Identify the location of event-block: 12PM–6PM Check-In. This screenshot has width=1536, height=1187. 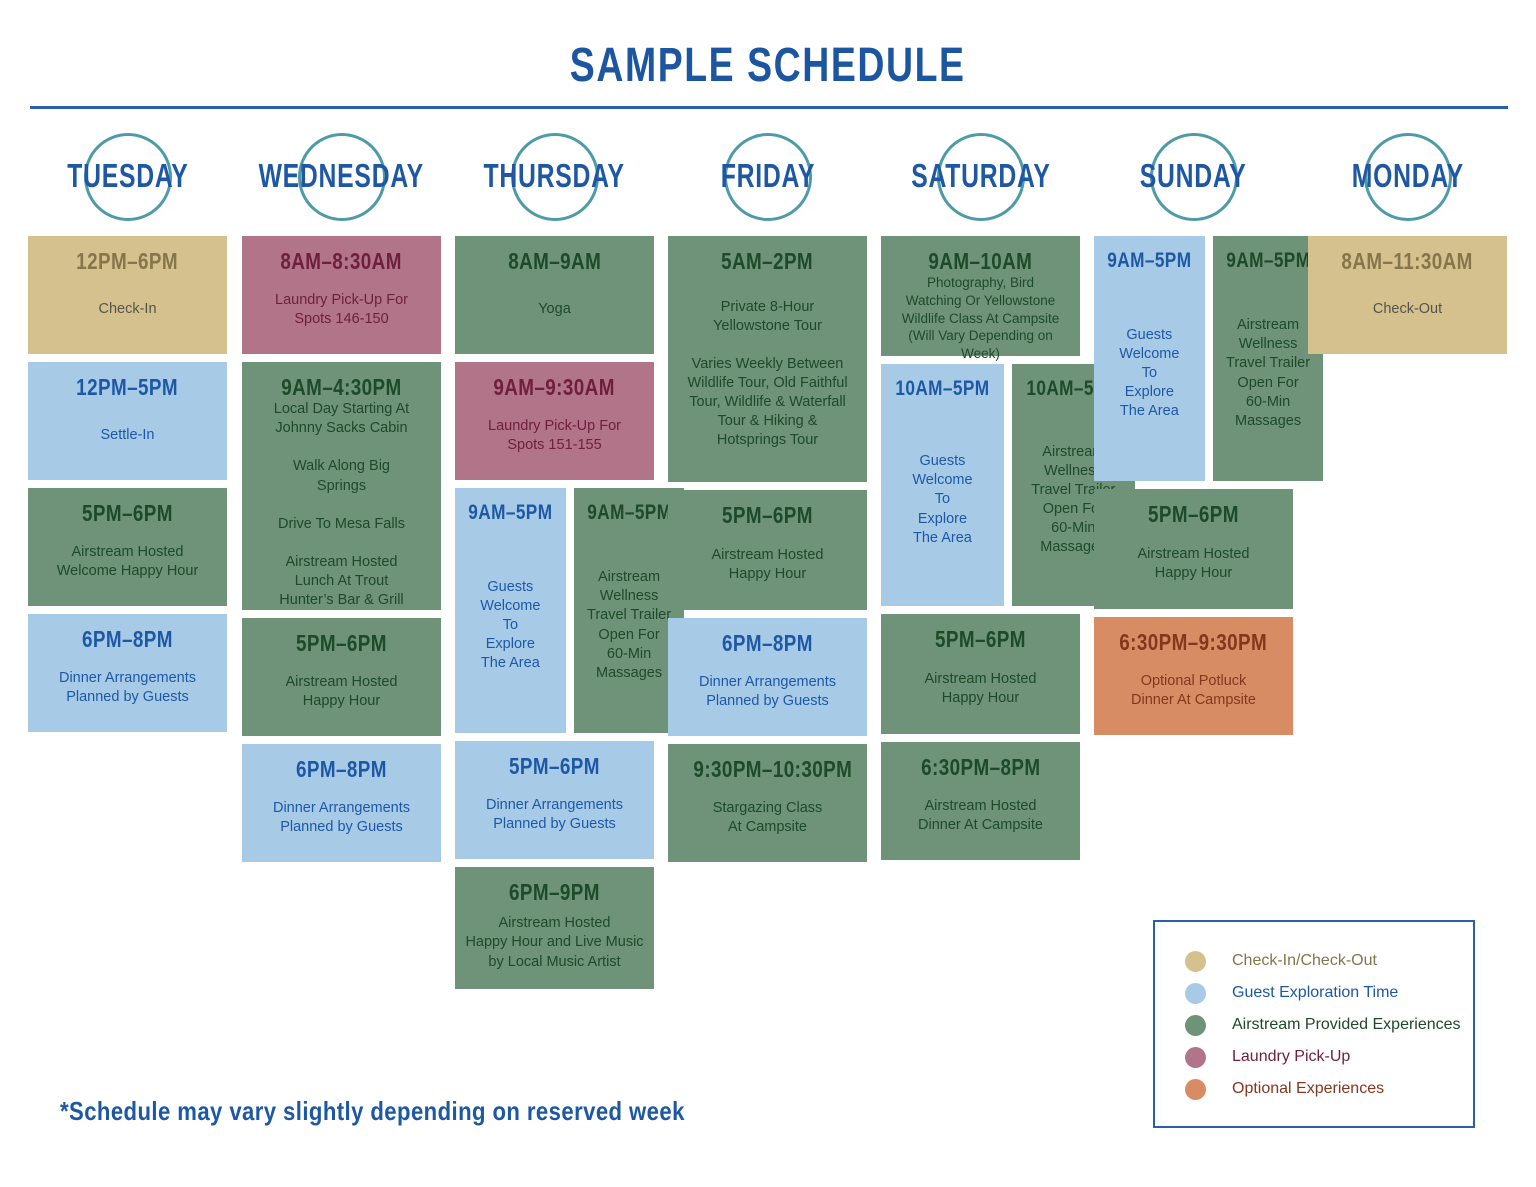
(127, 295).